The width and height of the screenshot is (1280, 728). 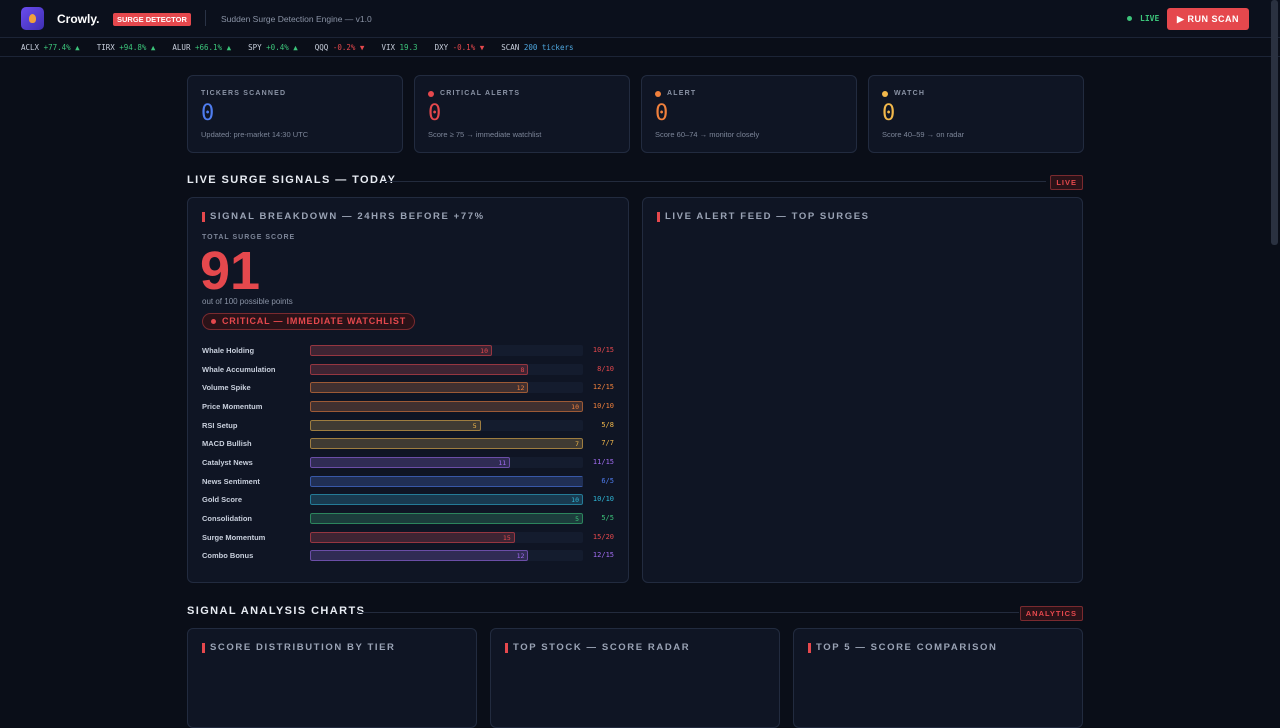 I want to click on bar-value: 11, so click(x=502, y=462).